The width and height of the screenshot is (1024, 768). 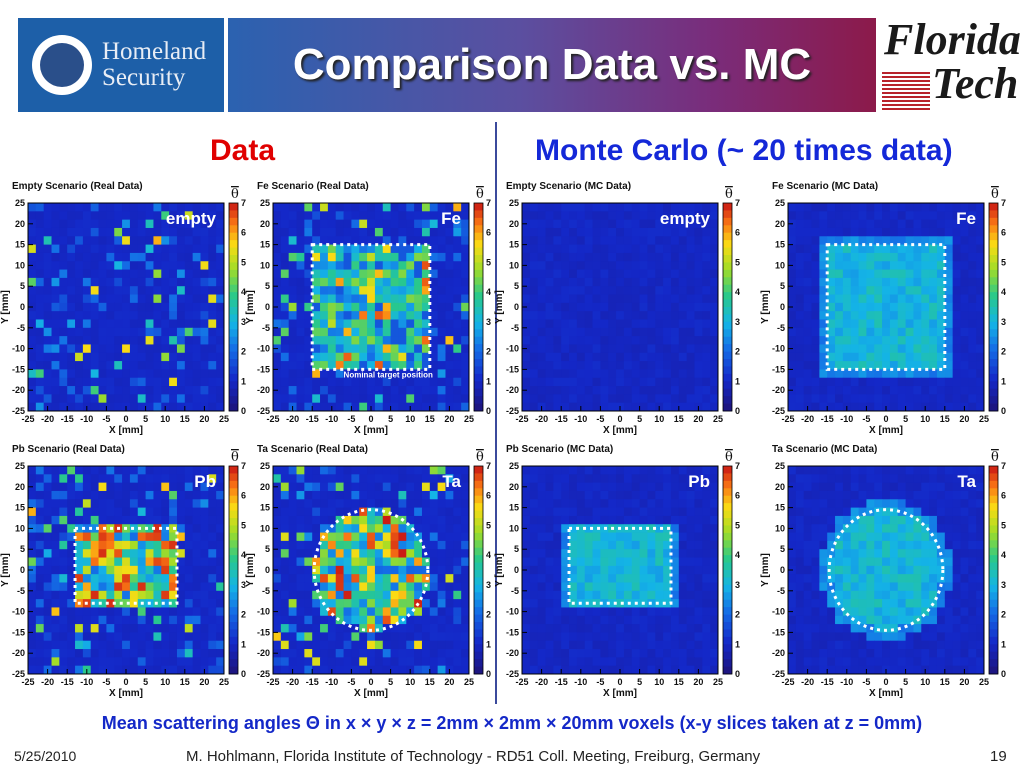 I want to click on y-tick-label: -5, so click(x=515, y=328).